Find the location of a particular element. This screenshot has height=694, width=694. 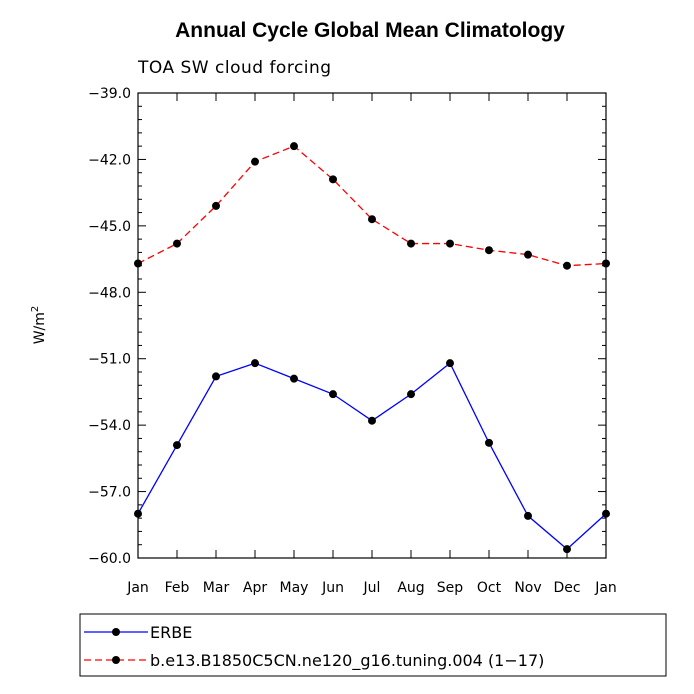

legend-label: ERBE is located at coordinates (171, 632).